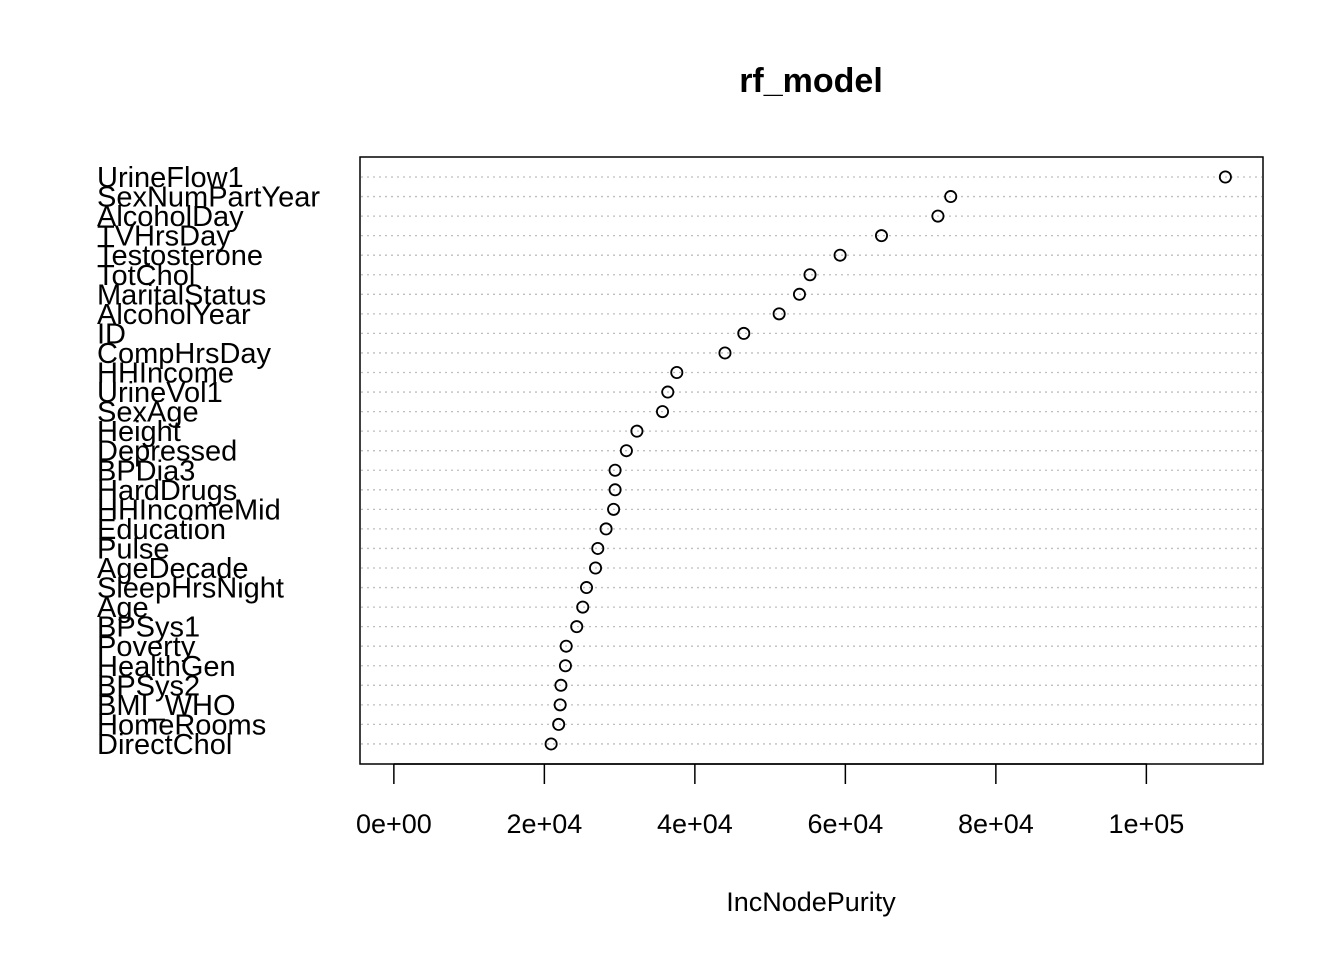  I want to click on variable-label: Age, so click(123, 608).